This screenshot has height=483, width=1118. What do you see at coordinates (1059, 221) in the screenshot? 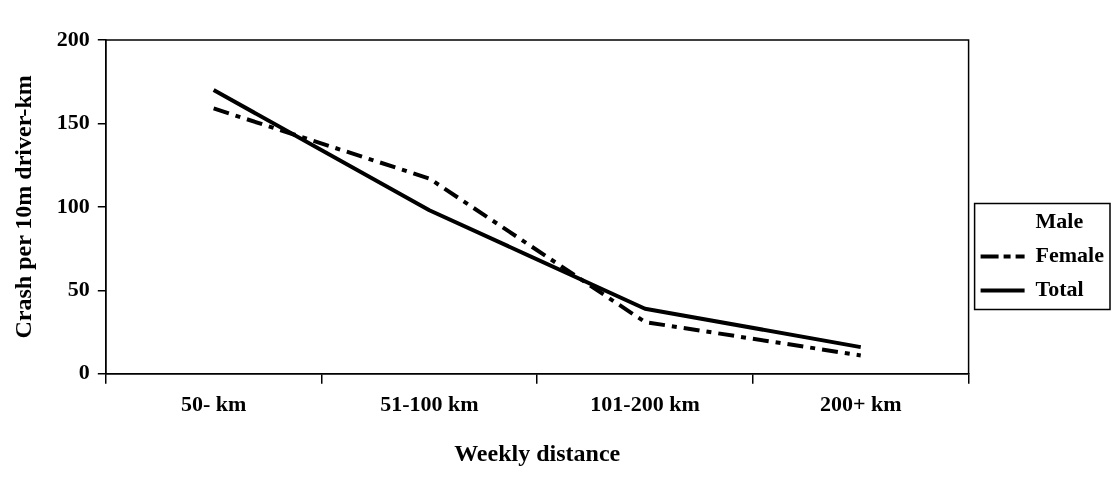
I see `text: Male` at bounding box center [1059, 221].